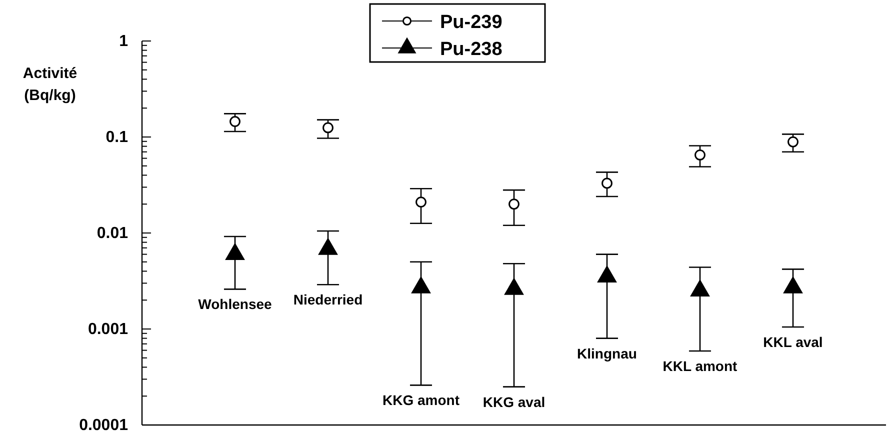  I want to click on y-tick-label: 0.001, so click(108, 329).